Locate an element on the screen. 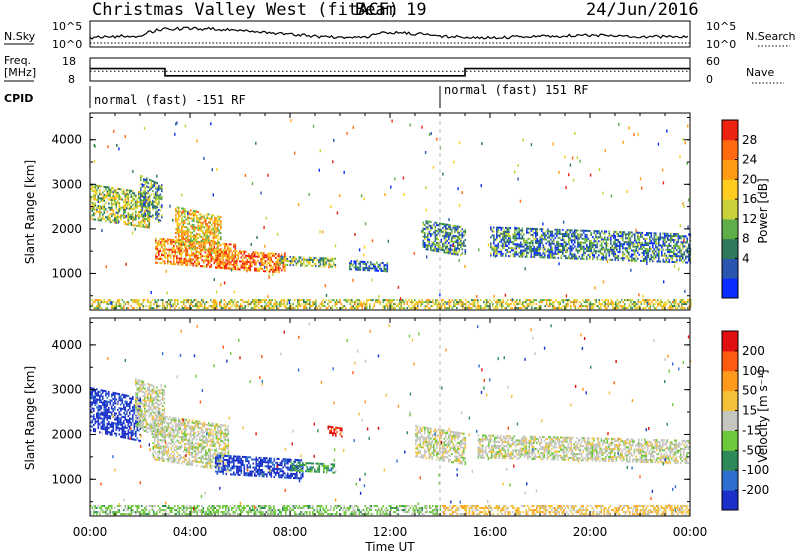  power-colorbar-tick-label: 20 is located at coordinates (749, 179).